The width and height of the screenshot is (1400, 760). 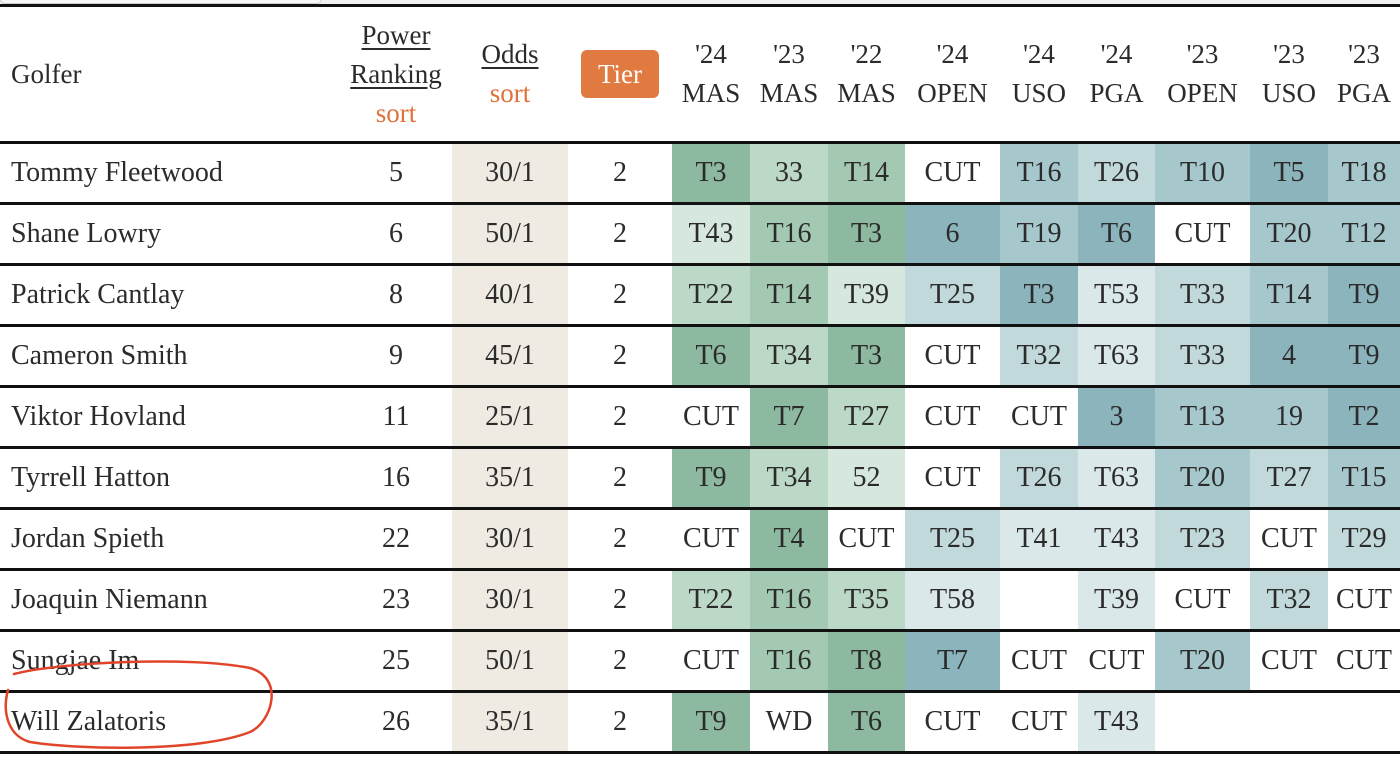 What do you see at coordinates (396, 233) in the screenshot?
I see `power-ranking-cell: 6` at bounding box center [396, 233].